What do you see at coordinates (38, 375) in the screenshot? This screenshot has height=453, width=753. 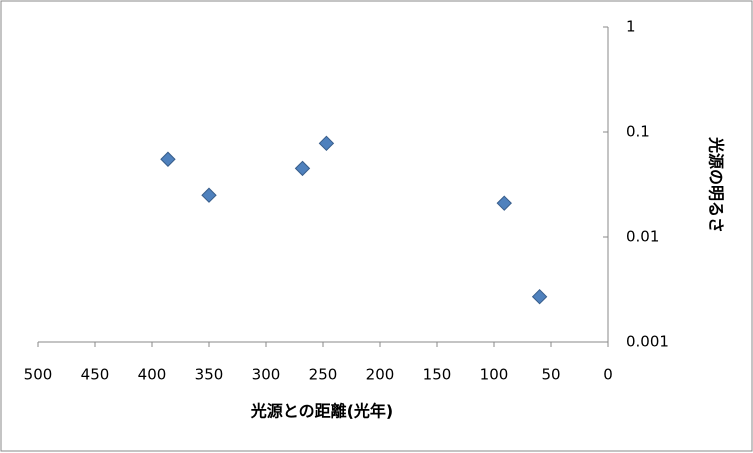 I see `x-tick-label: 500` at bounding box center [38, 375].